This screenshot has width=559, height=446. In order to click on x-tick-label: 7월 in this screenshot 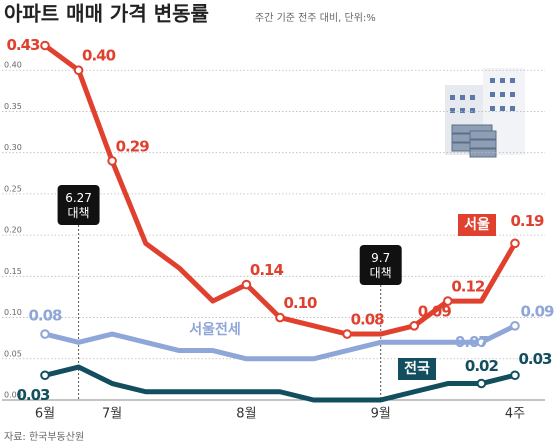, I will do `click(112, 414)`.